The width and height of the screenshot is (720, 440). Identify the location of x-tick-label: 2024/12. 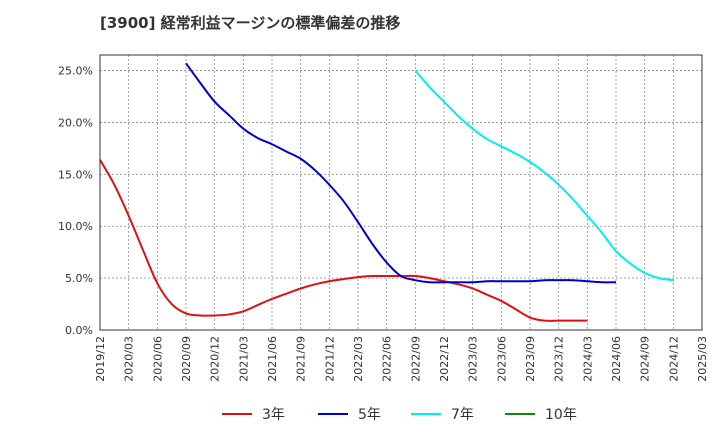
(673, 359).